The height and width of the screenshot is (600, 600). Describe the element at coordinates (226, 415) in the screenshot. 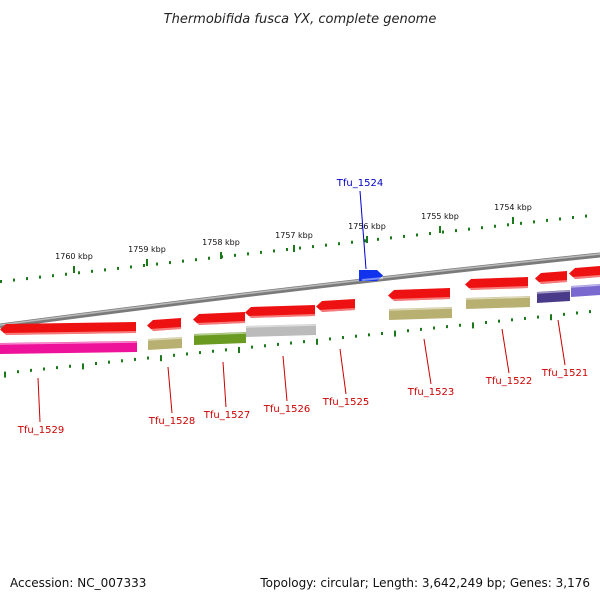

I see `gene-label: Tfu_1527` at that location.